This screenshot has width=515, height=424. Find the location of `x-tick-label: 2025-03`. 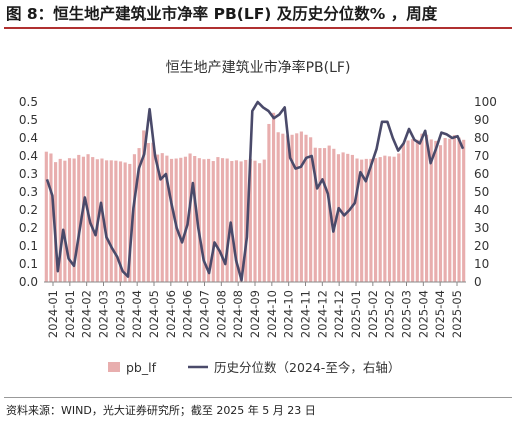

x-tick-label: 2025-03 is located at coordinates (407, 314).